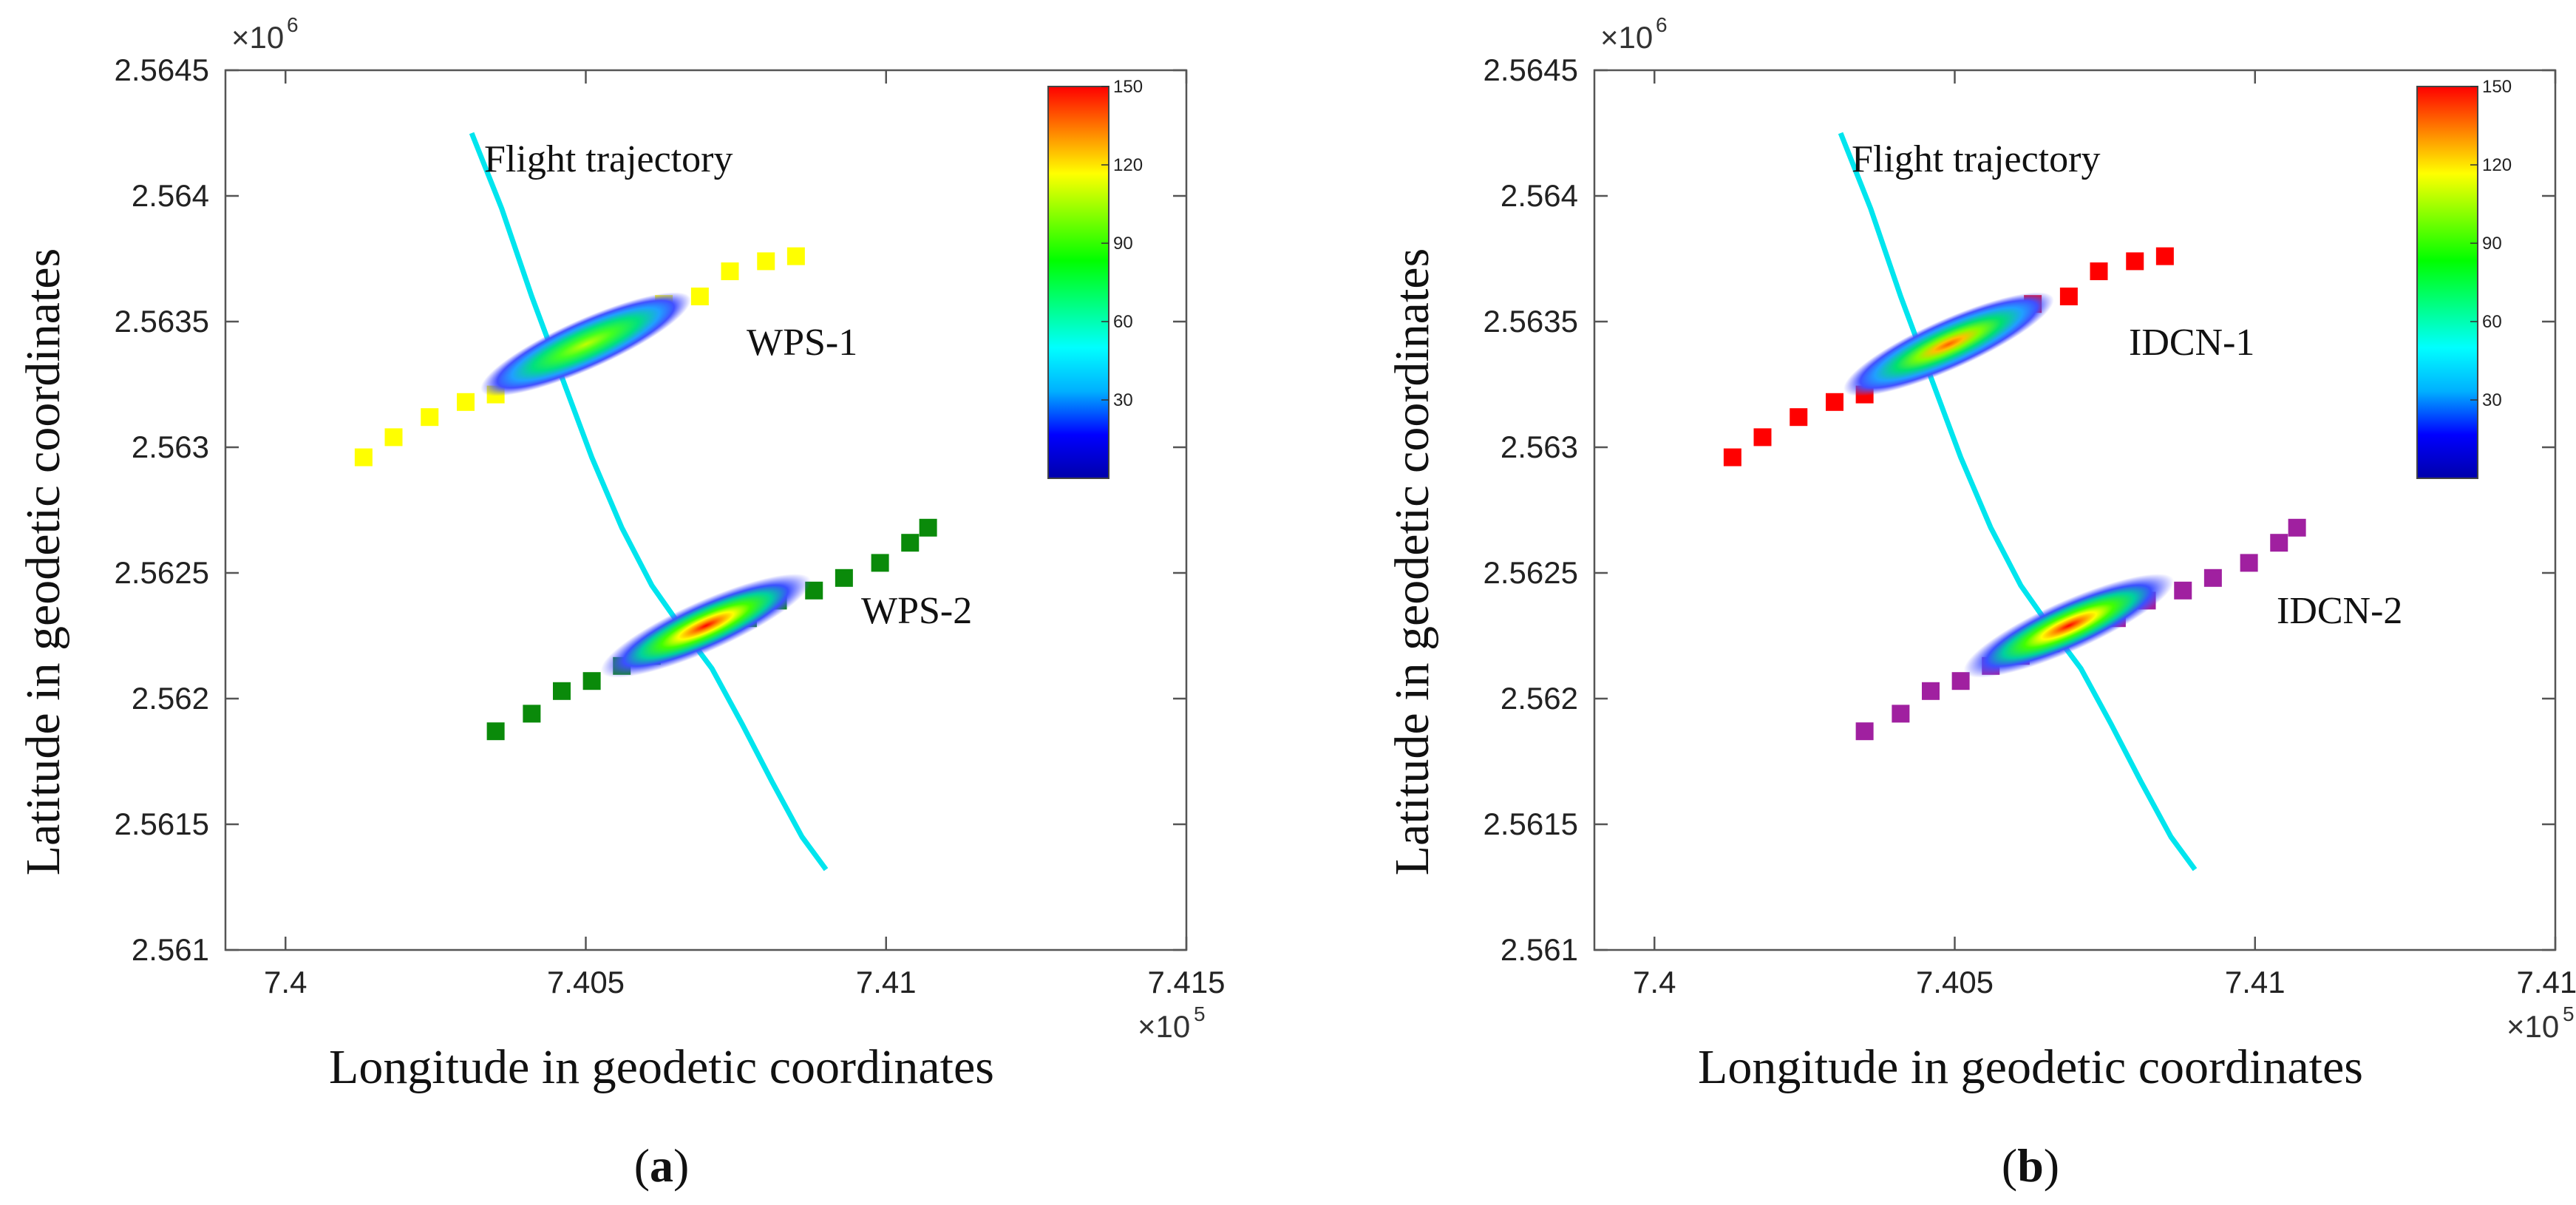  Describe the element at coordinates (2191, 343) in the screenshot. I see `series-label-idcn-1: IDCN-1` at that location.